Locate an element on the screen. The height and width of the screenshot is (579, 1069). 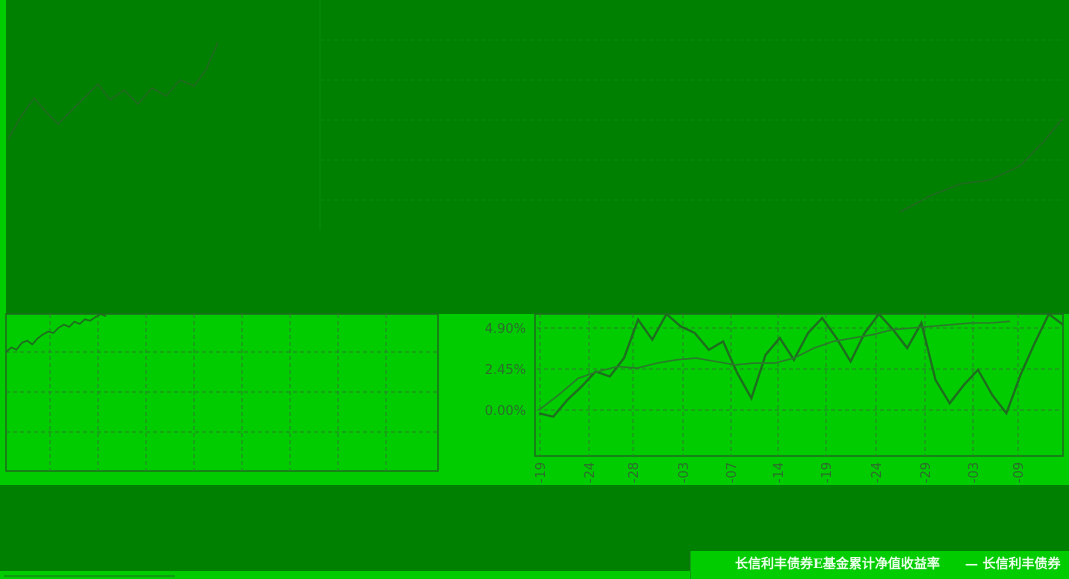
right-grid is located at coordinates (800, 385).